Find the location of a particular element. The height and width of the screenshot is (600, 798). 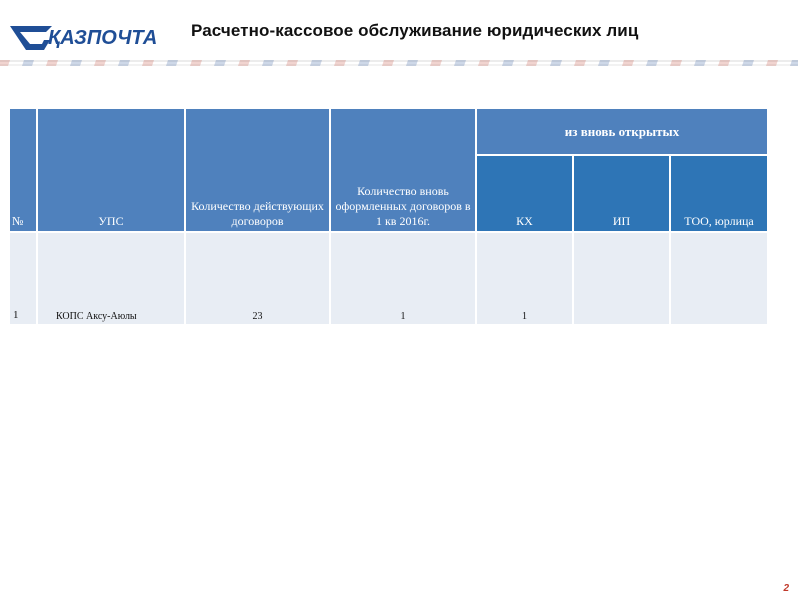

col-header-ups: УПС is located at coordinates (111, 170).